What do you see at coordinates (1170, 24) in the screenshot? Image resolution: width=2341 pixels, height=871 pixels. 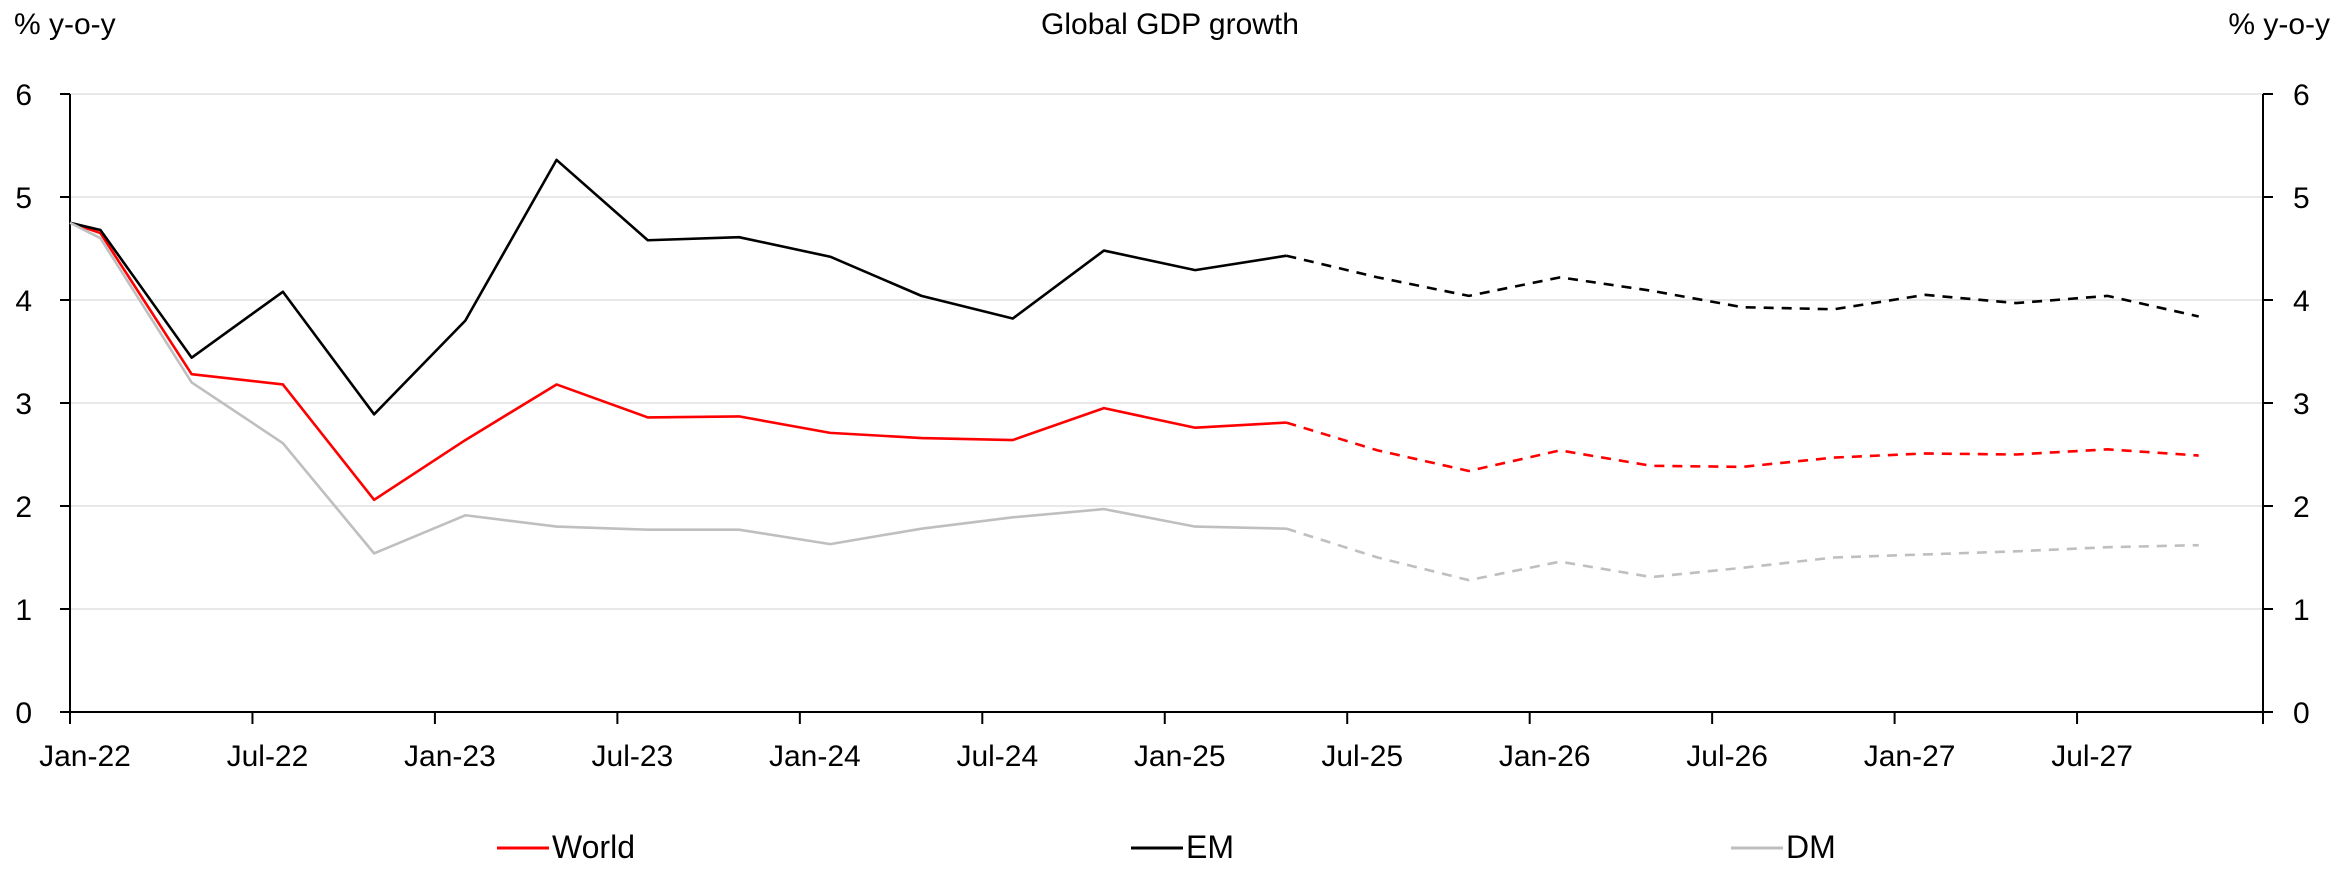 I see `chart-title: Global GDP growth` at bounding box center [1170, 24].